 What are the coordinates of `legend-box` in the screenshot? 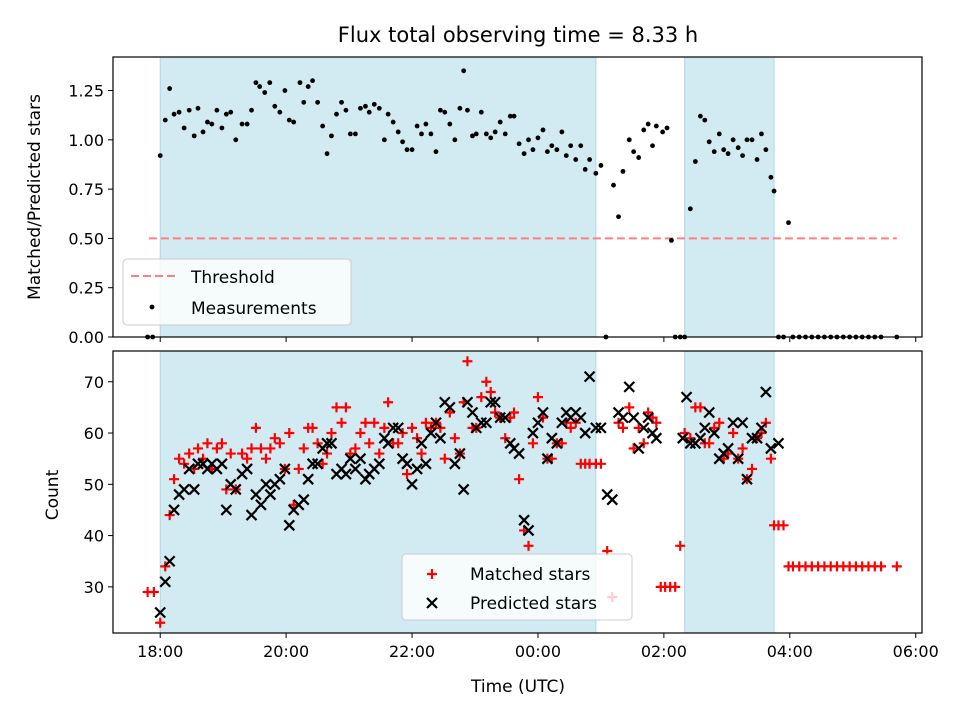 It's located at (517, 587).